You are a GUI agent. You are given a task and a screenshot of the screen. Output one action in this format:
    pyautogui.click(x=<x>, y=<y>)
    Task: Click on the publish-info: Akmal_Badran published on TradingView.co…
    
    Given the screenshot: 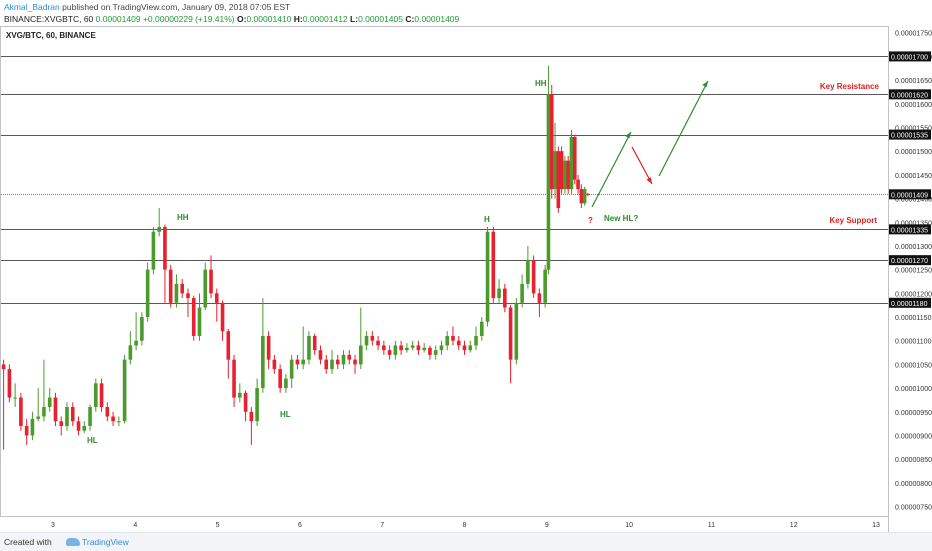 What is the action you would take?
    pyautogui.click(x=147, y=7)
    